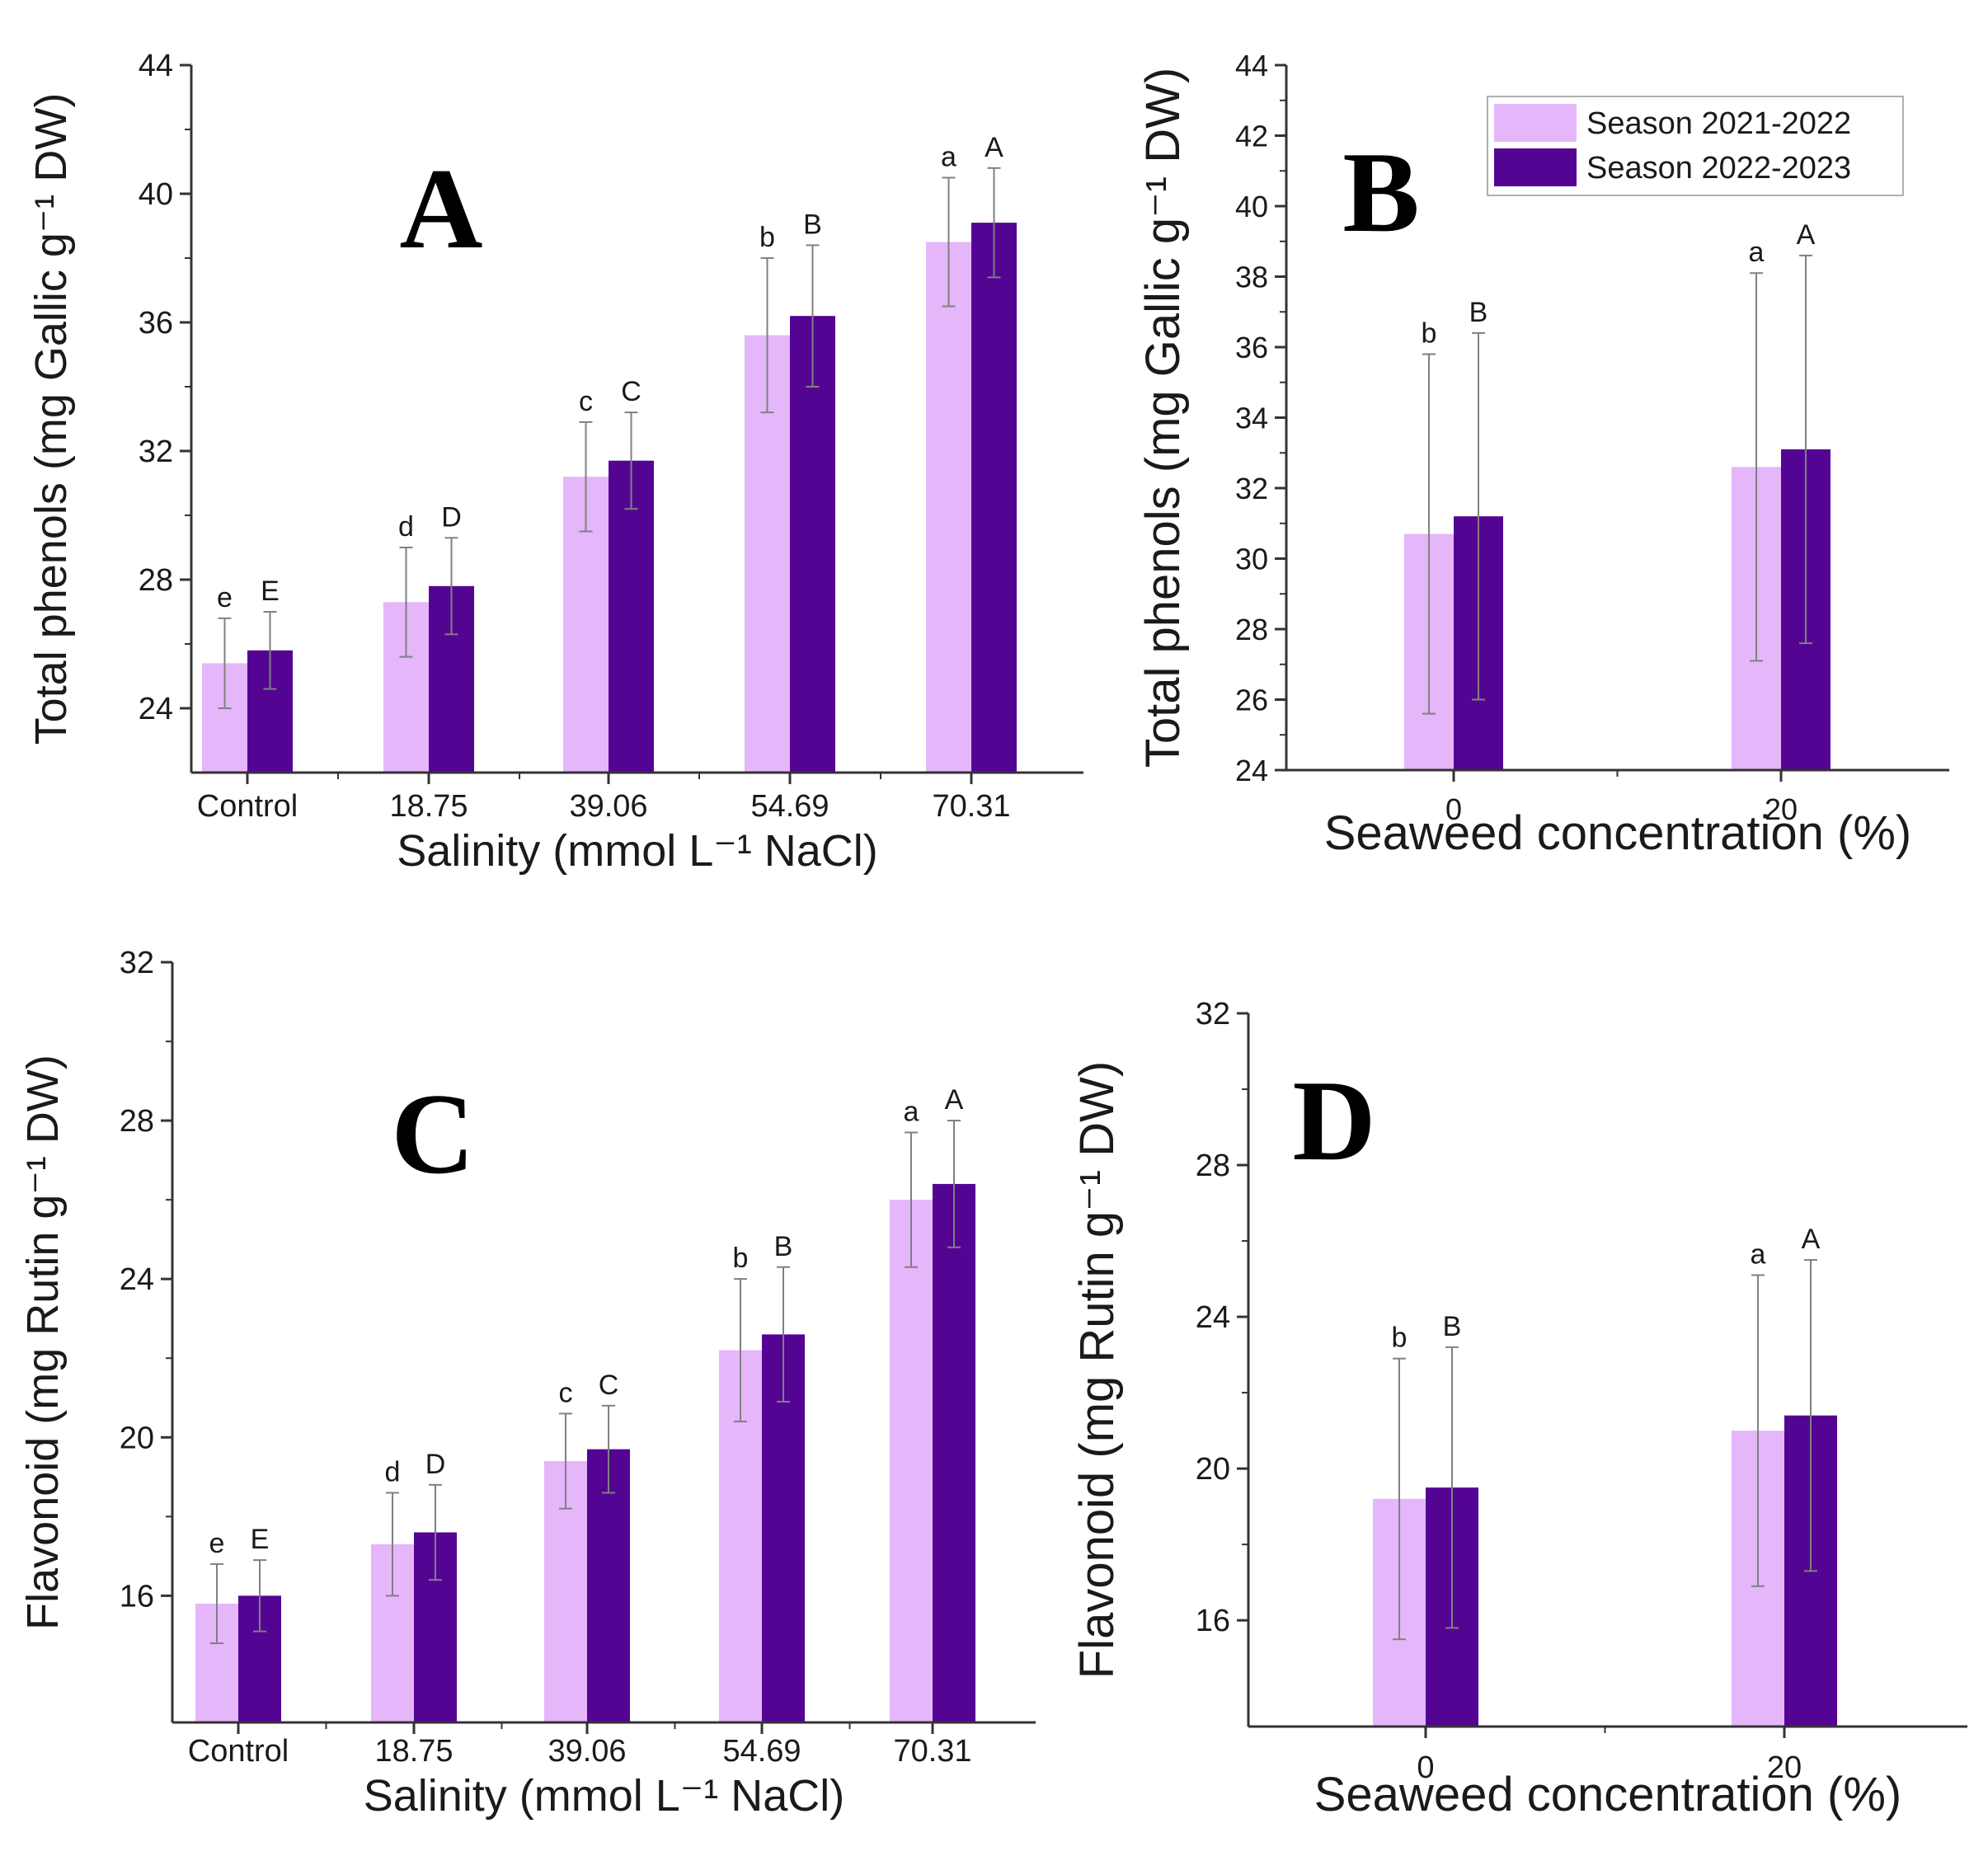 The image size is (1988, 1856). What do you see at coordinates (586, 401) in the screenshot?
I see `significance-letter-a-s1-2: c` at bounding box center [586, 401].